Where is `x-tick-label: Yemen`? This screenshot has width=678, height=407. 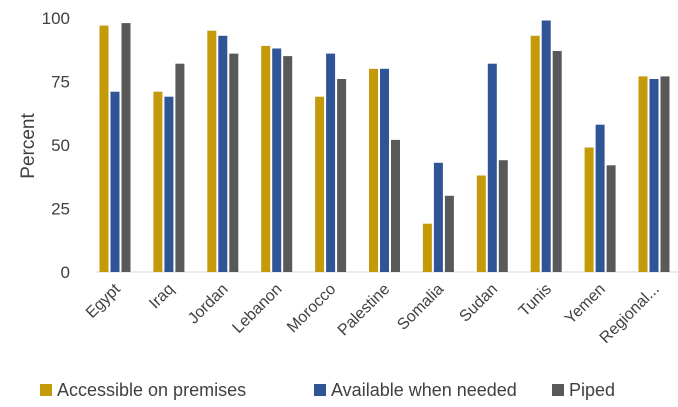
x-tick-label: Yemen is located at coordinates (585, 304).